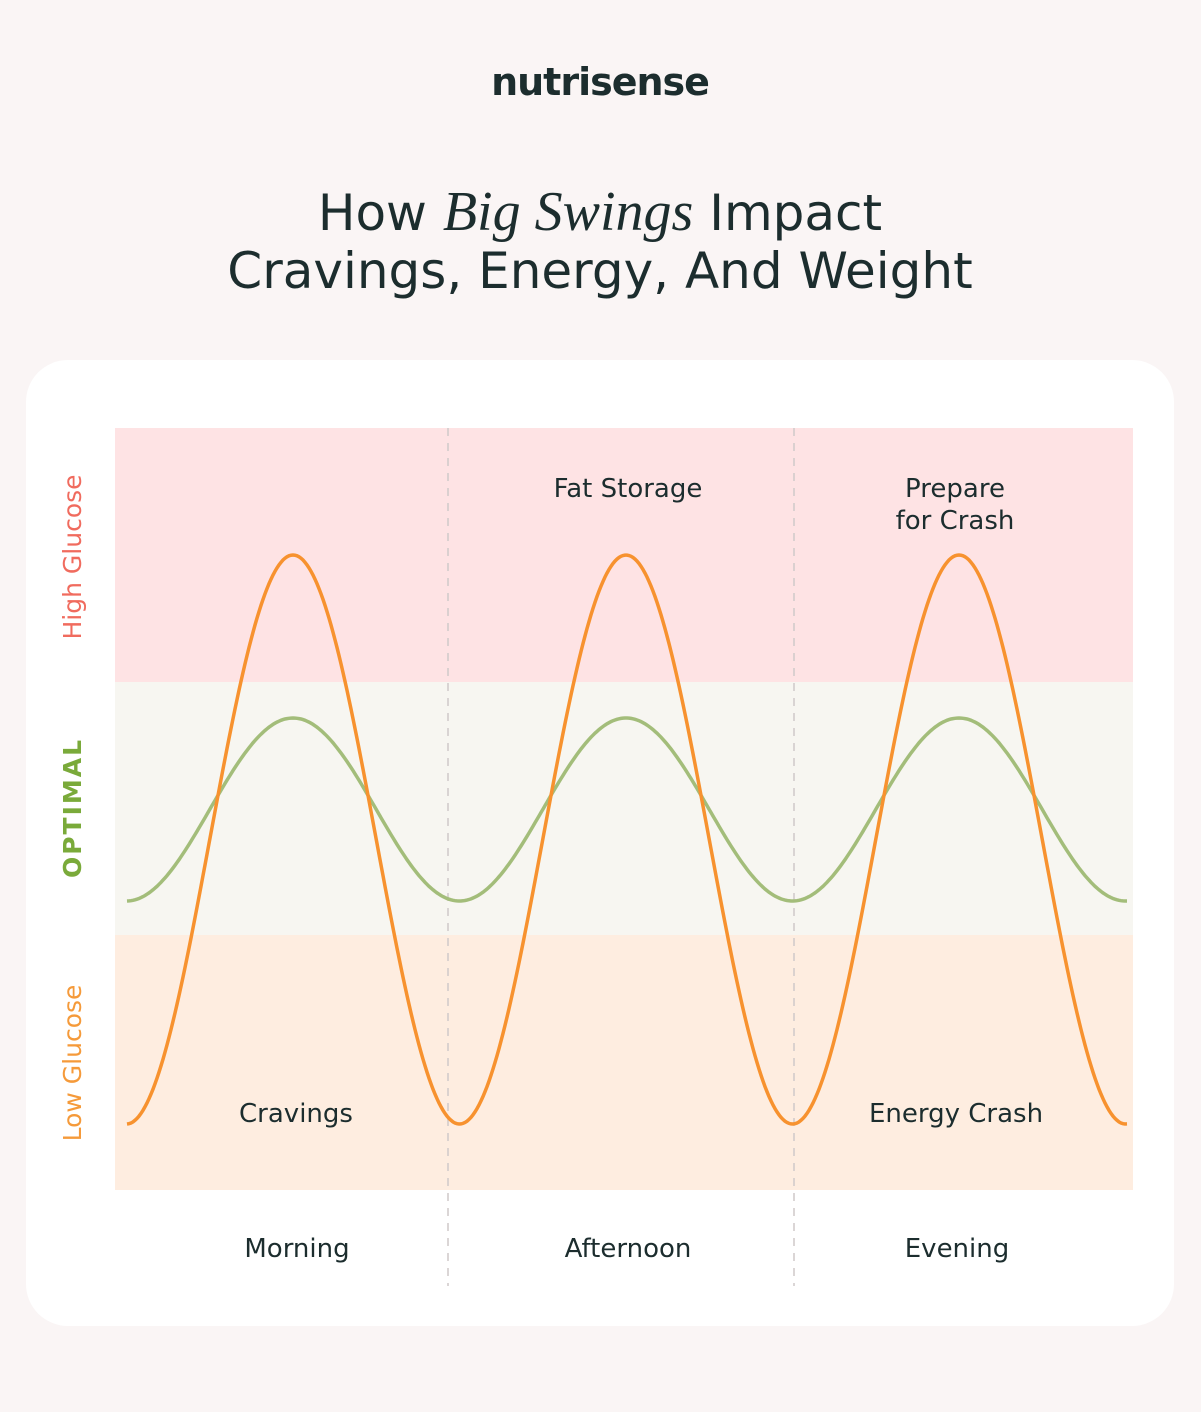 This screenshot has width=1201, height=1412. I want to click on annotation: Energy Crash, so click(956, 1114).